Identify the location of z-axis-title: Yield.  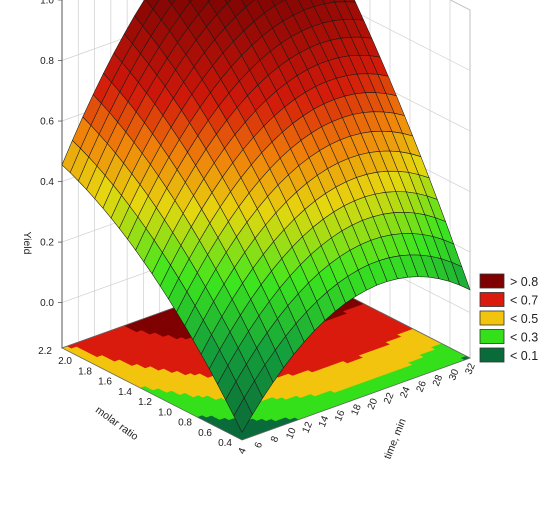
(27, 243).